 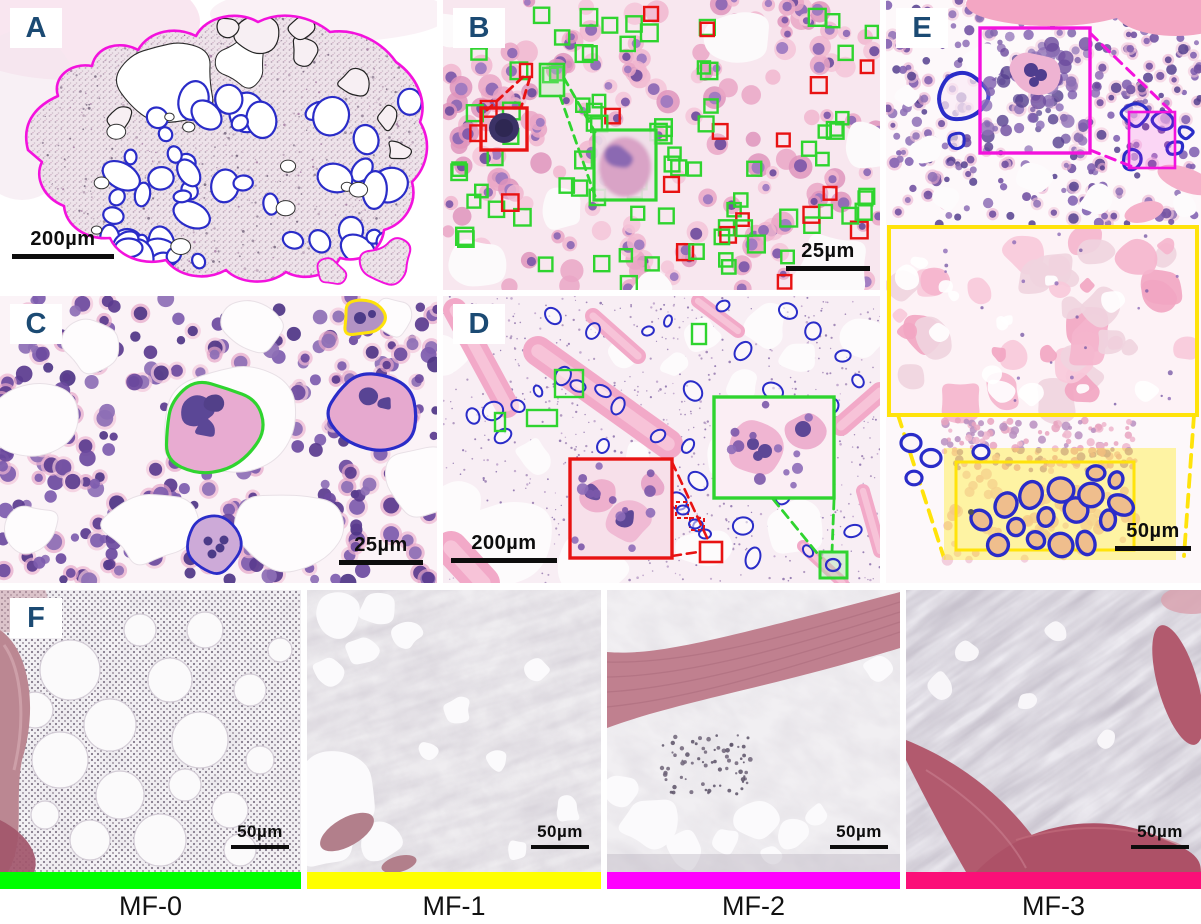 What do you see at coordinates (753, 905) in the screenshot?
I see `mf-label-2: MF-2` at bounding box center [753, 905].